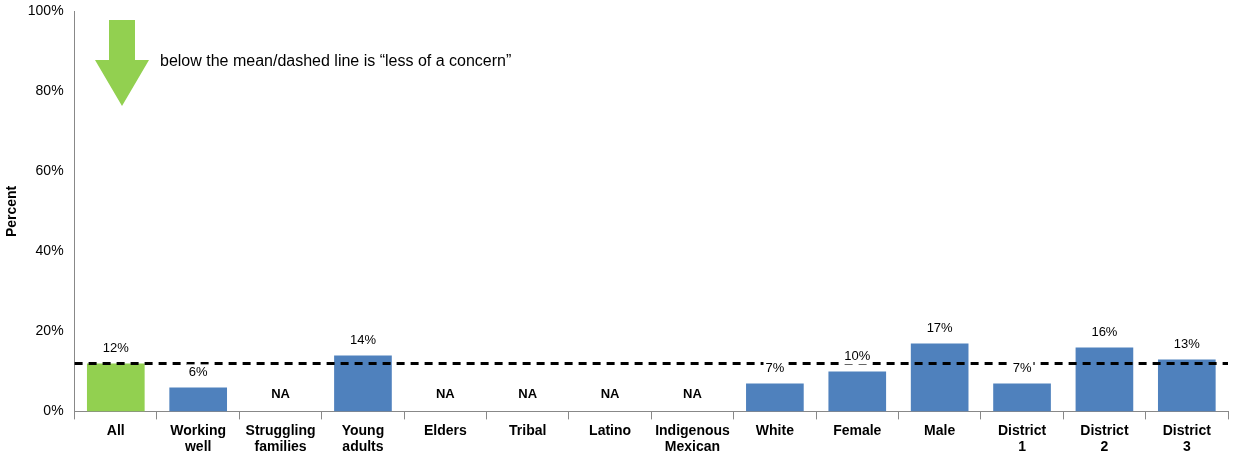 Image resolution: width=1238 pixels, height=459 pixels. I want to click on x-tick-label: Working well, so click(198, 438).